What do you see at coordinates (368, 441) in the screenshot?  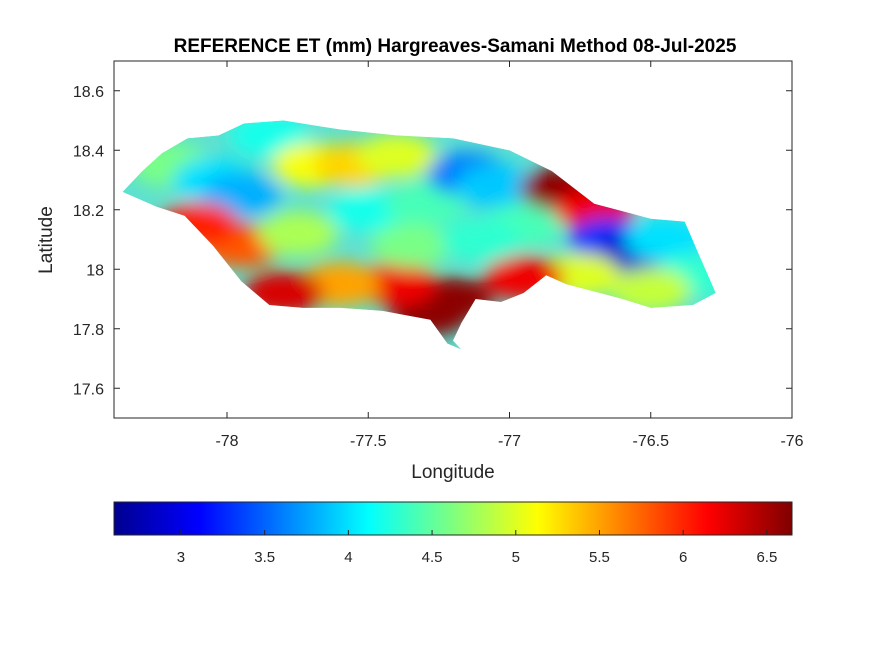 I see `x-tick-label: -77.5` at bounding box center [368, 441].